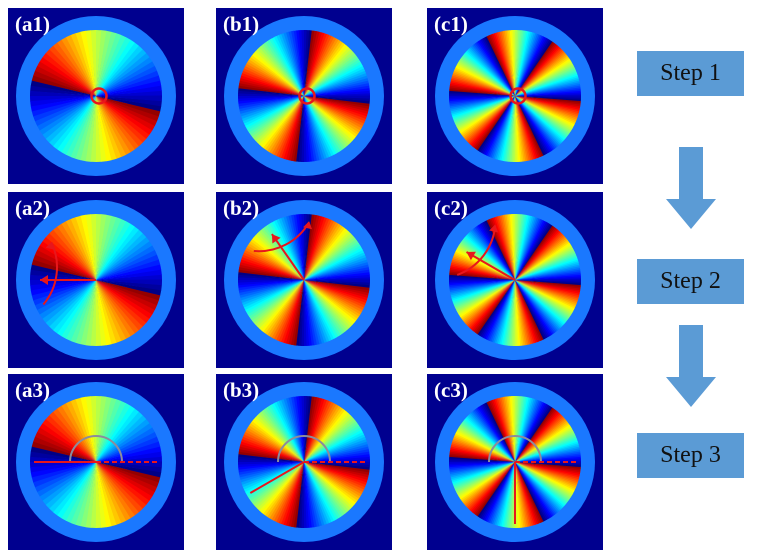  Describe the element at coordinates (277, 477) in the screenshot. I see `angle-line` at that location.